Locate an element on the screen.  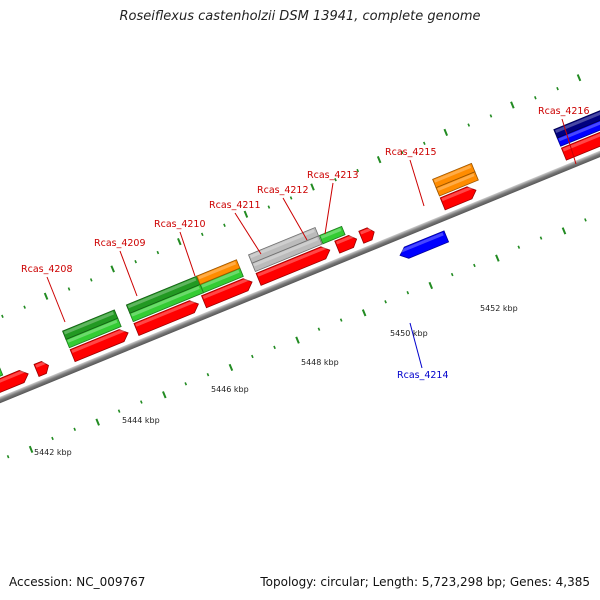
gene-label: Rcas_4213 is located at coordinates (333, 175).